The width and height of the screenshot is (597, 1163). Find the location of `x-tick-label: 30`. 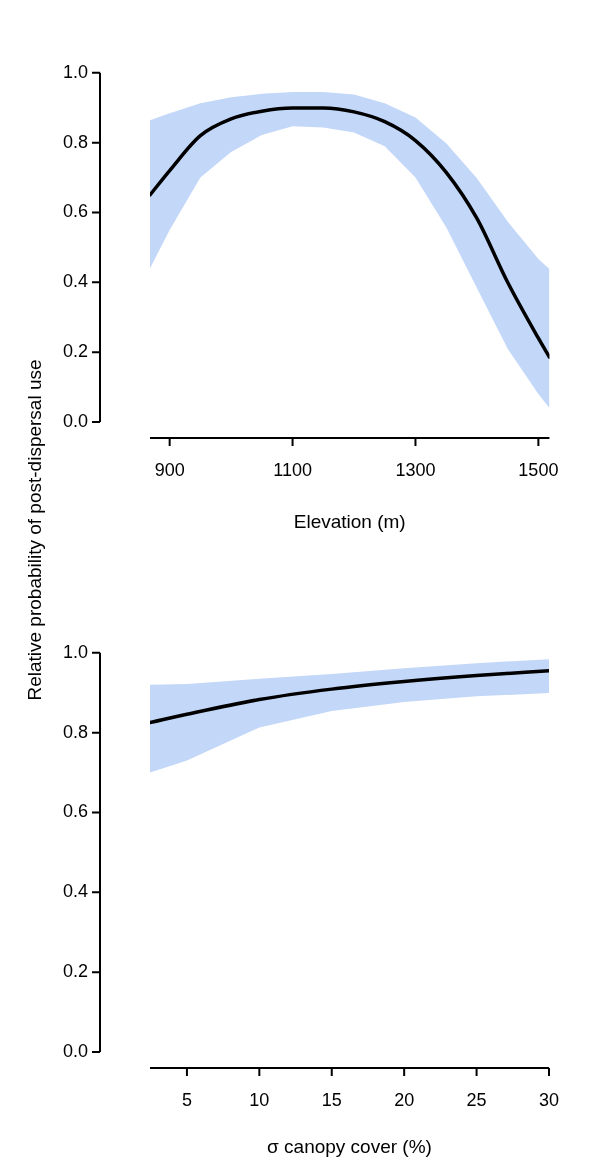

x-tick-label: 30 is located at coordinates (548, 1099).